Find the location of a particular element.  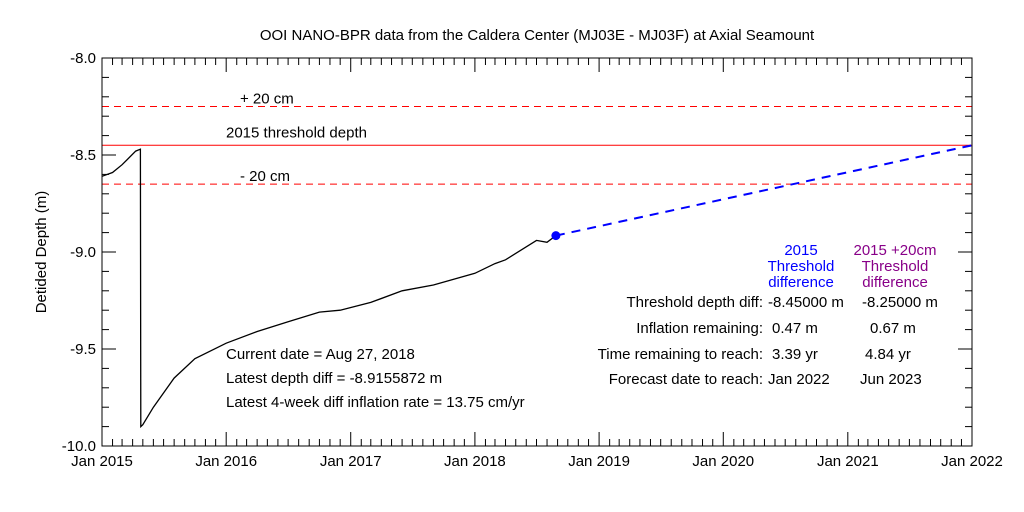

info-text: Latest depth diff = -8.9155872 m is located at coordinates (334, 378).